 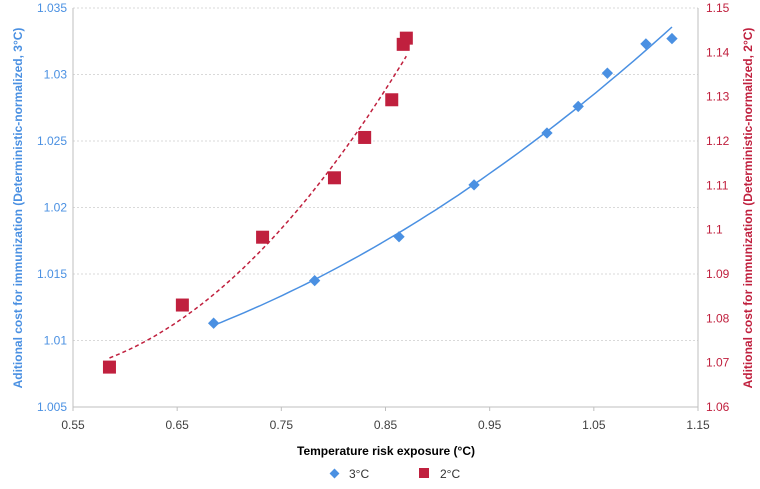 I want to click on y-left-tick-label-4: 1.025, so click(x=52, y=141).